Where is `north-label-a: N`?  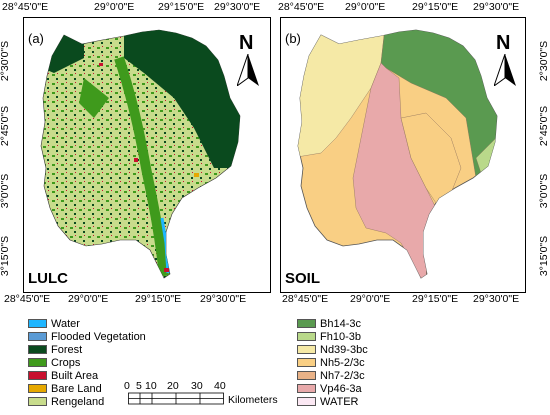
north-label-a: N is located at coordinates (246, 43).